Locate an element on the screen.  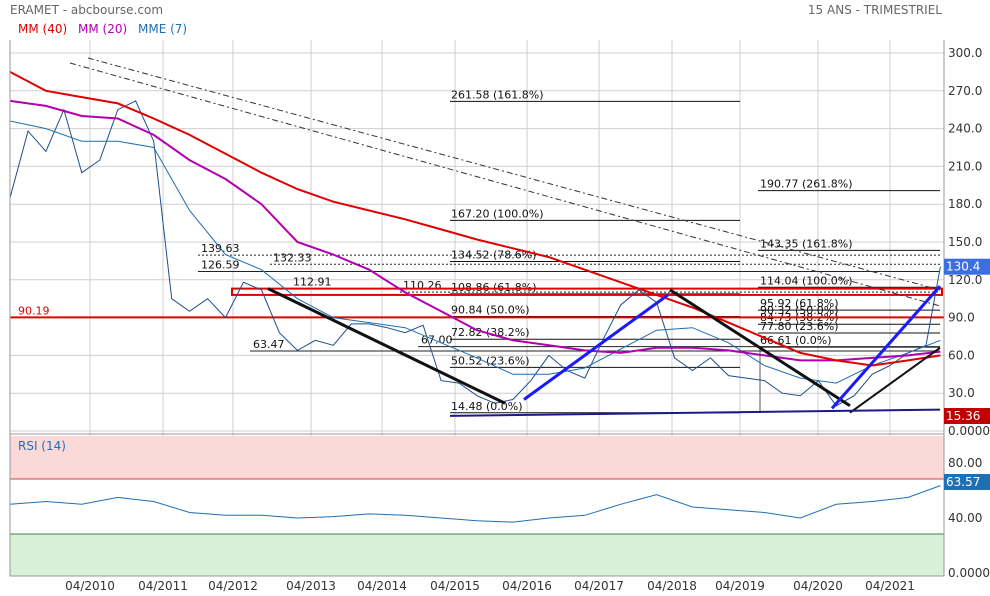
y-tick-label: 210.0 is located at coordinates (965, 166).